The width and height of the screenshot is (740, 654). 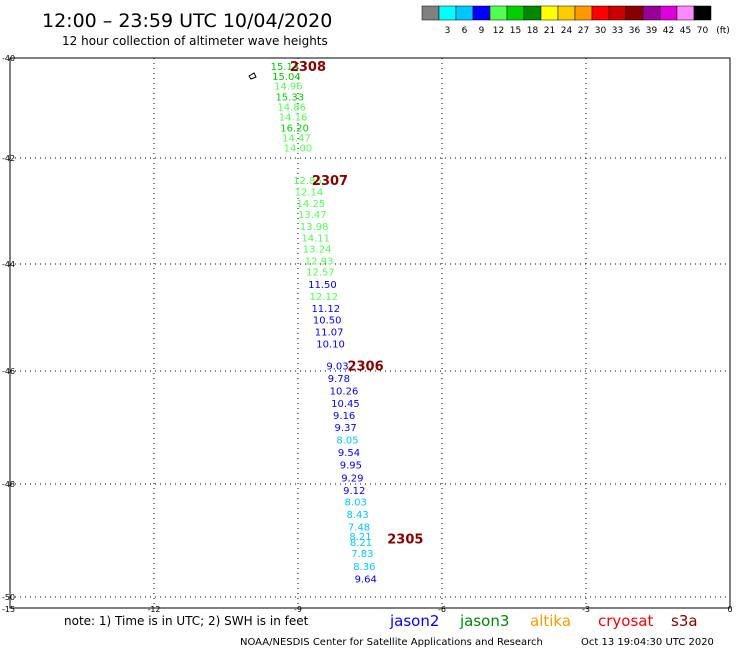 What do you see at coordinates (293, 118) in the screenshot?
I see `wave-height-label: 14.16` at bounding box center [293, 118].